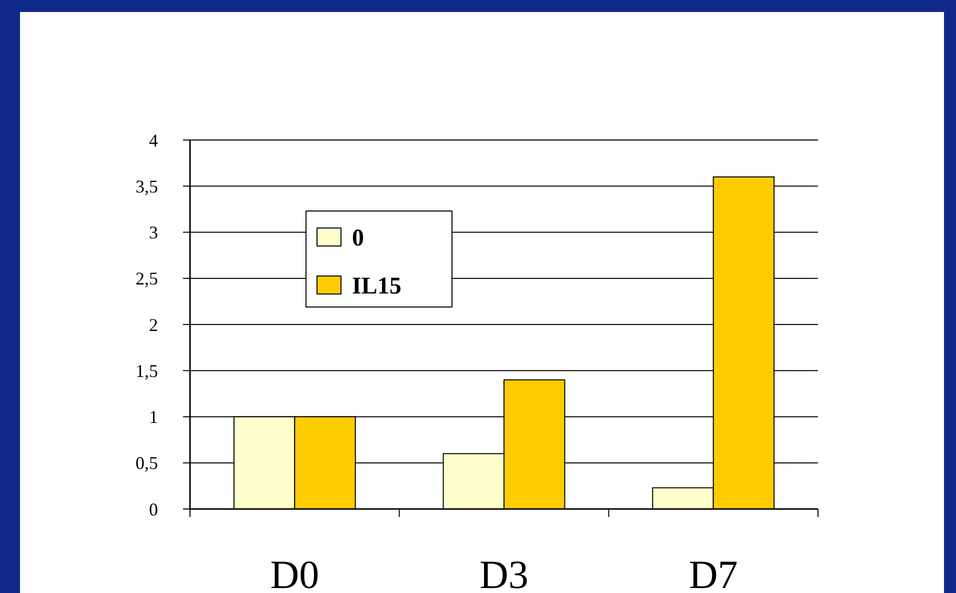  I want to click on legend-label: 0, so click(358, 238).